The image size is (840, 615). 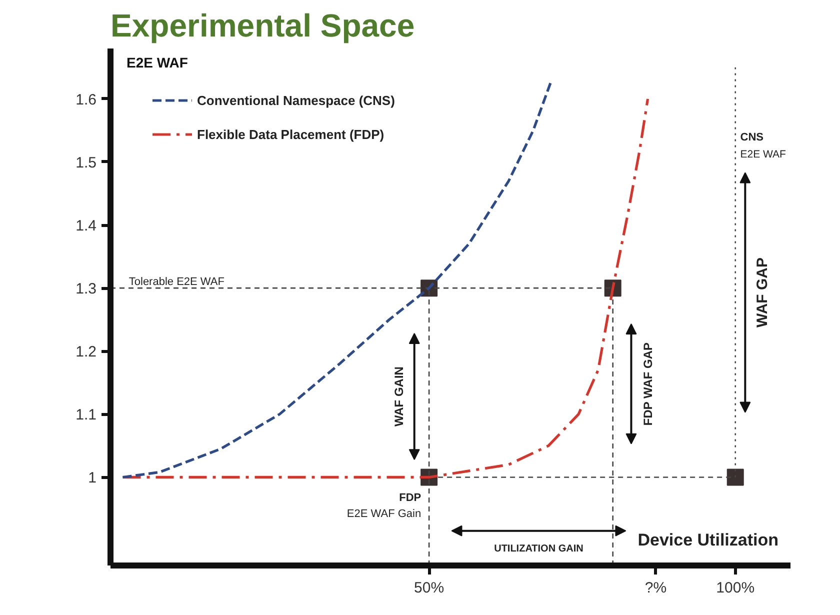 I want to click on y-tick-label: 1.3, so click(x=86, y=289).